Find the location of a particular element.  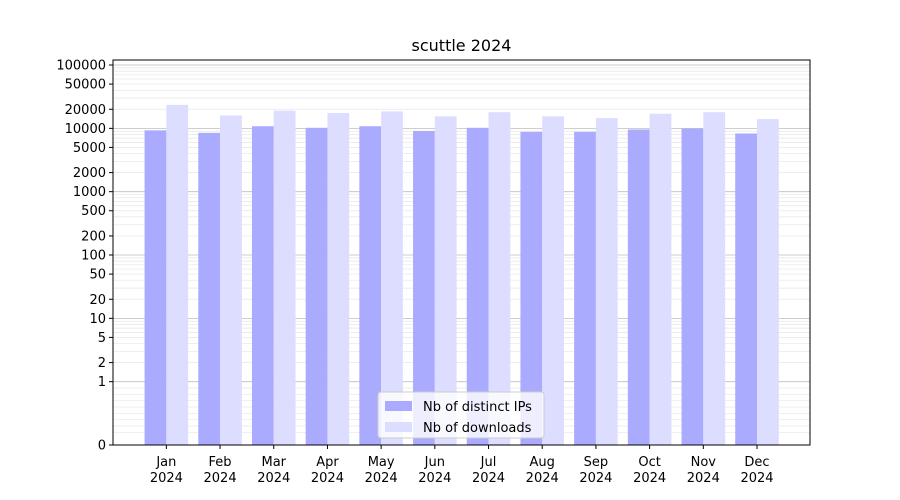

x-tick-label-month: Apr is located at coordinates (327, 462).